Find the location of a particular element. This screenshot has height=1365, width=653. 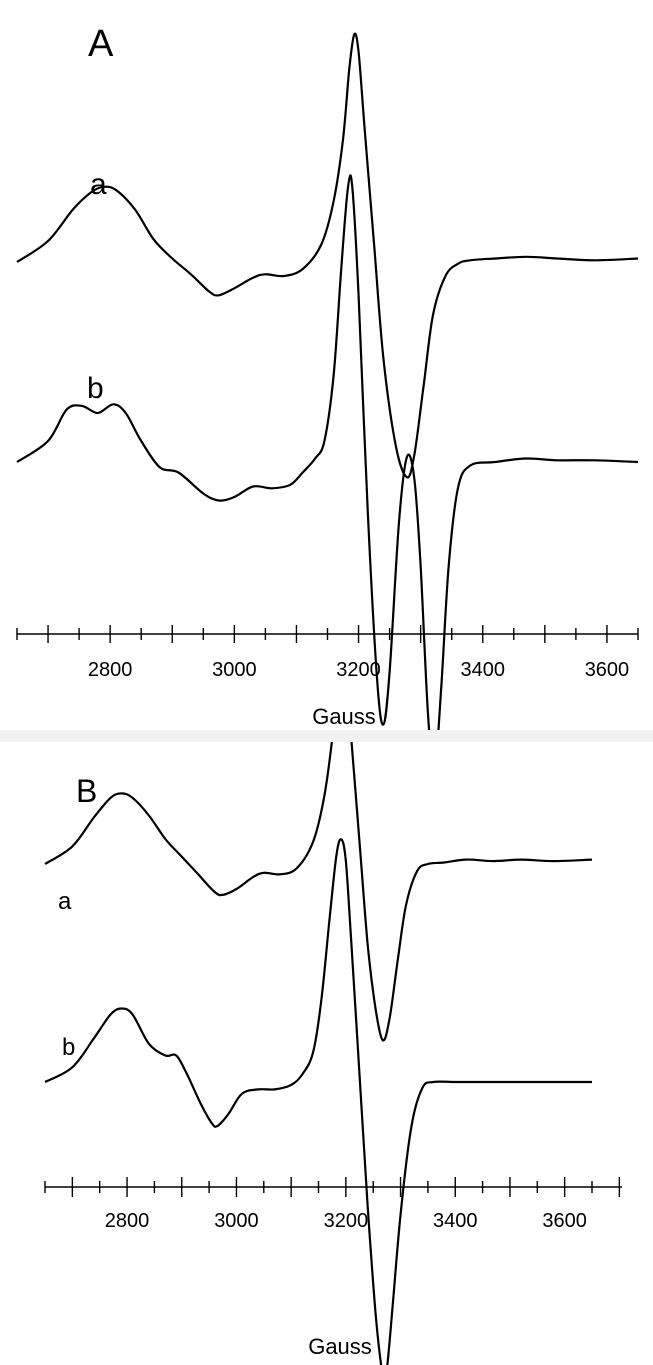

panel-label: A is located at coordinates (101, 44).